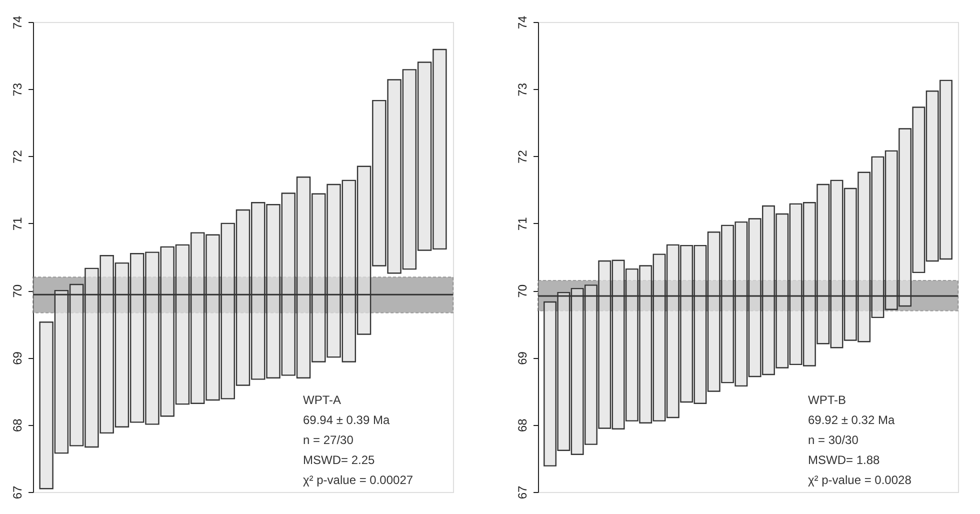 Image resolution: width=980 pixels, height=514 pixels. I want to click on annotation: χ² p-value = 0.00027, so click(358, 480).